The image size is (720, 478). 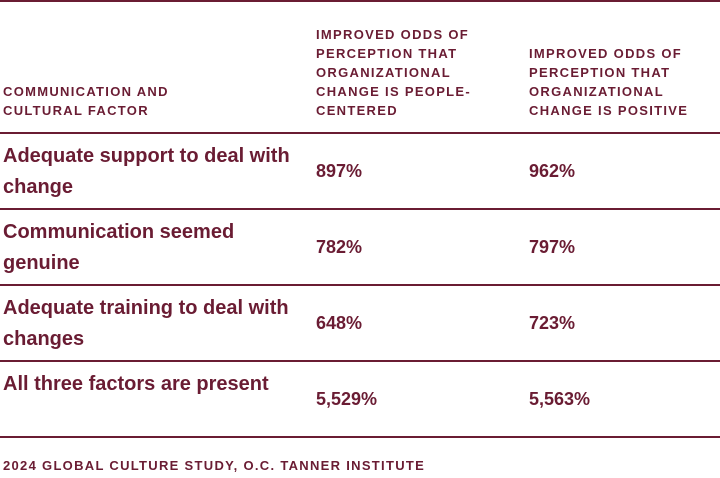 I want to click on people-centered-cell: 648%, so click(x=339, y=323).